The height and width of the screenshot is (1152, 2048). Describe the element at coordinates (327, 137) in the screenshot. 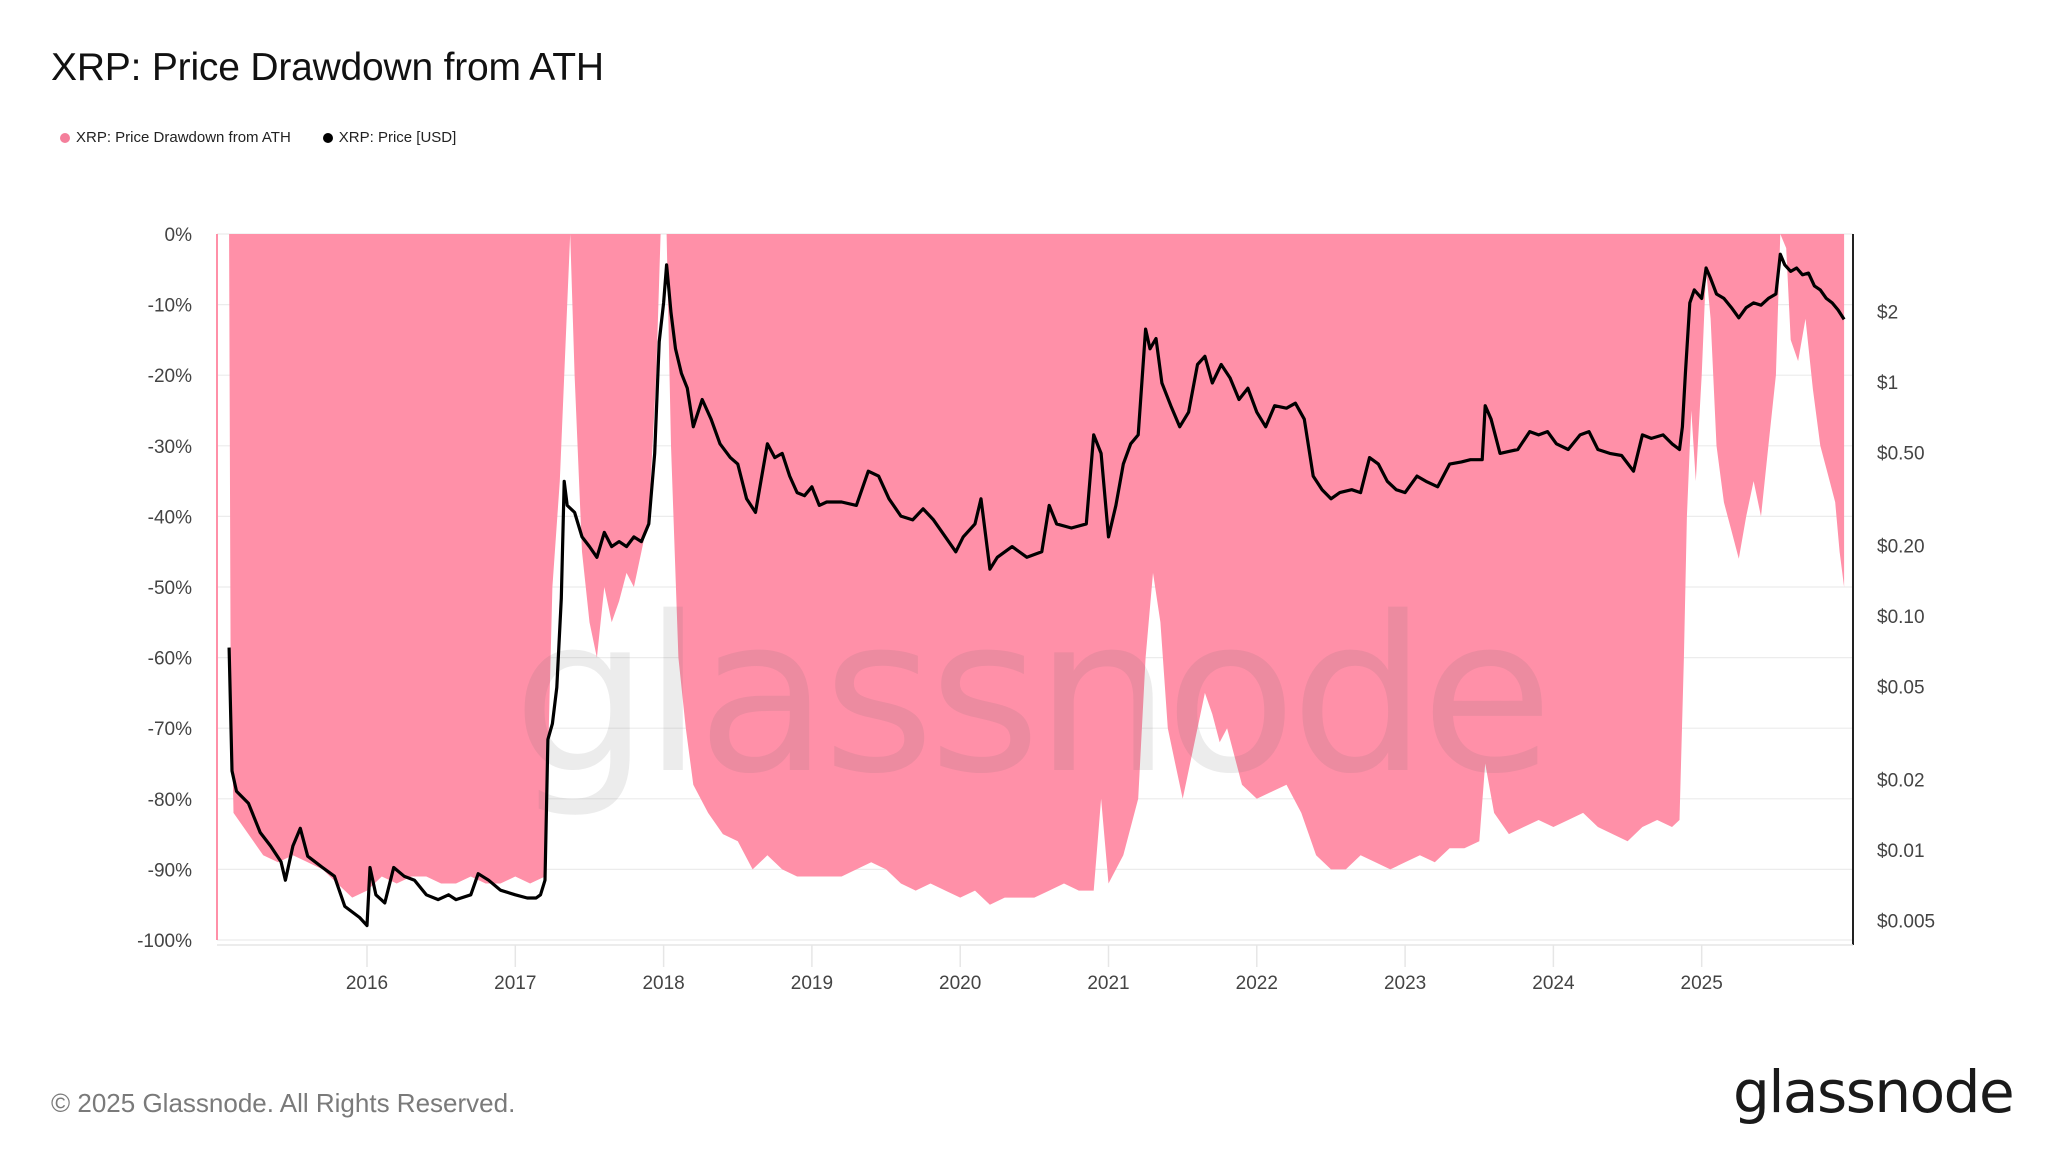

I see `legend-dot-price-icon` at that location.